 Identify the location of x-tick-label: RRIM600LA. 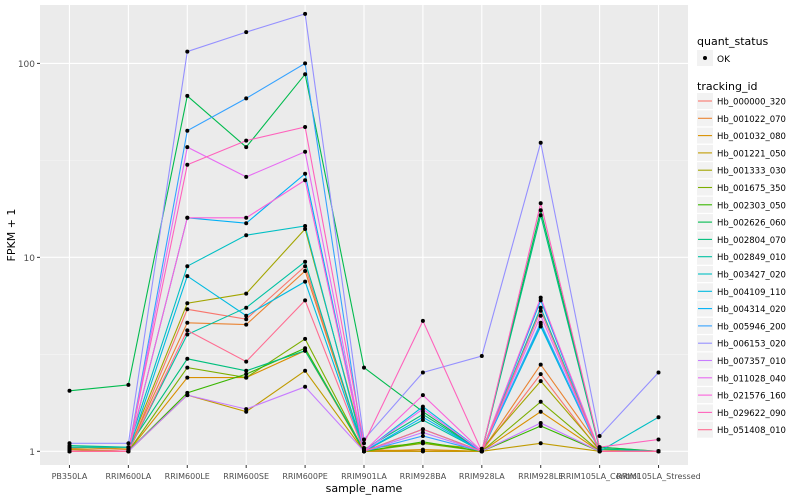
(128, 476).